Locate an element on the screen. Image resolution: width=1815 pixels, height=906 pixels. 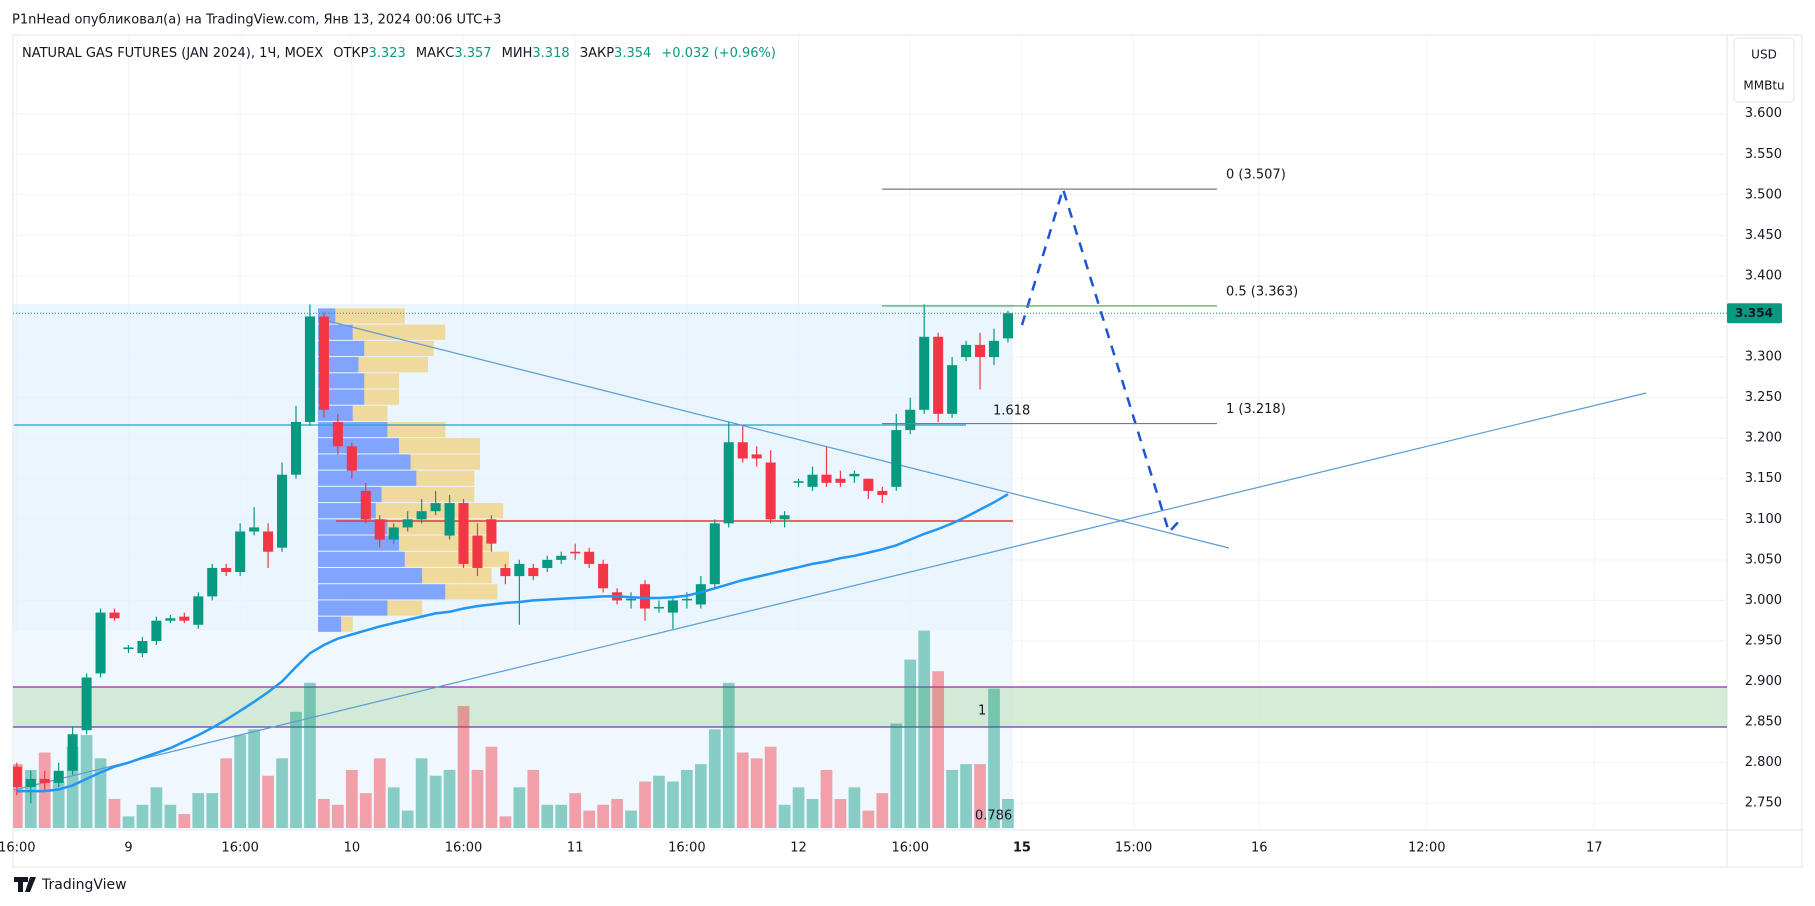
unit-box is located at coordinates (1764, 70).